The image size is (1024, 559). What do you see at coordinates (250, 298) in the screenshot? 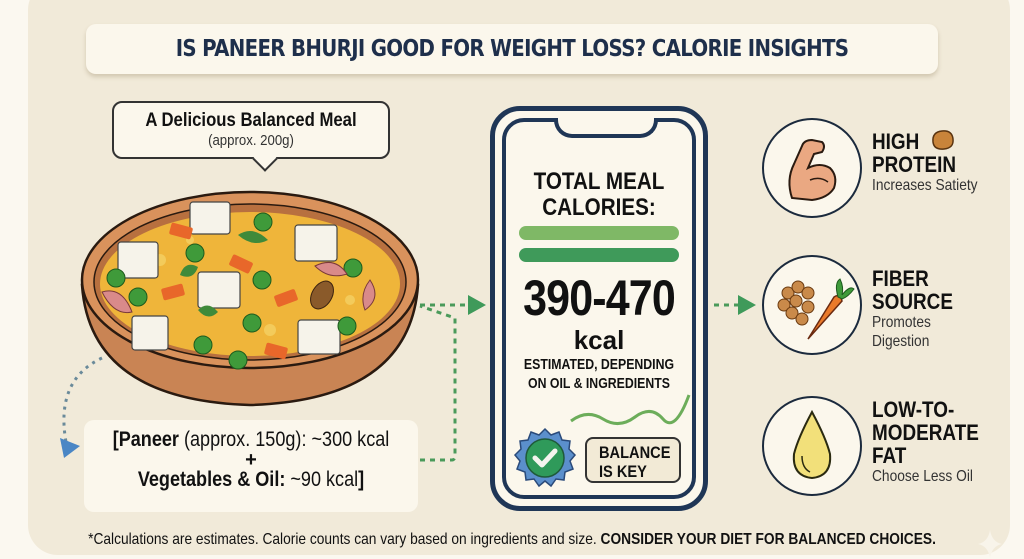
I see `paneer-bhurji-bowl-icon` at bounding box center [250, 298].